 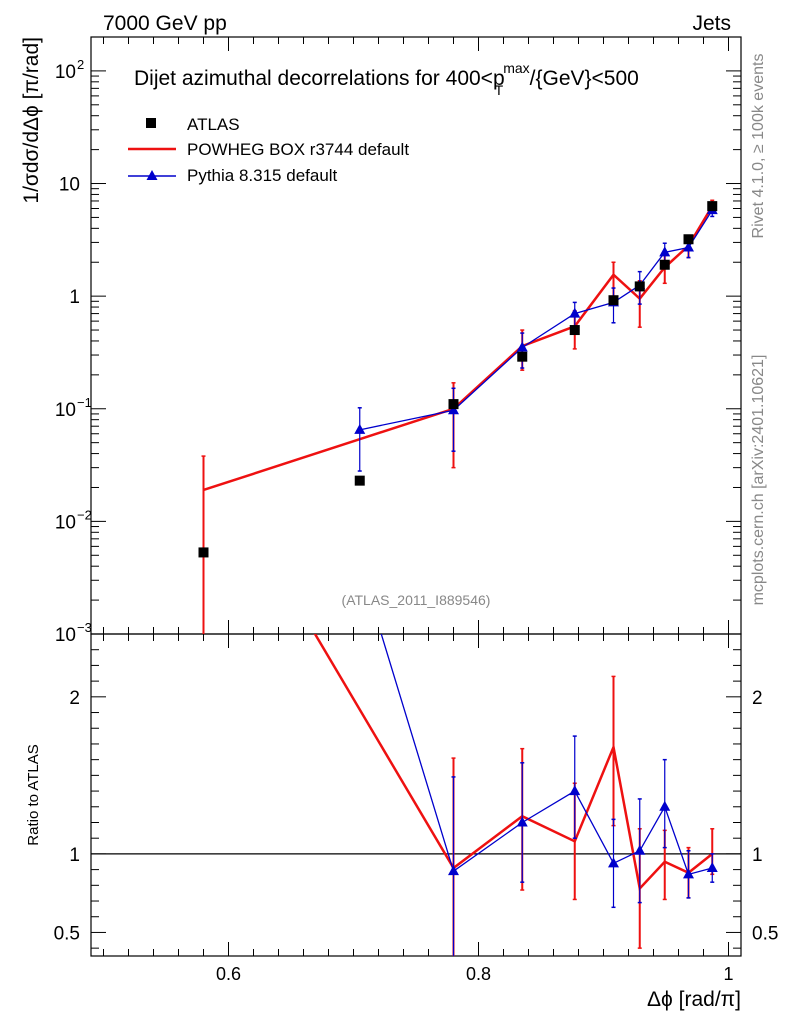 I want to click on energy-label: 7000 GeV pp, so click(x=165, y=23).